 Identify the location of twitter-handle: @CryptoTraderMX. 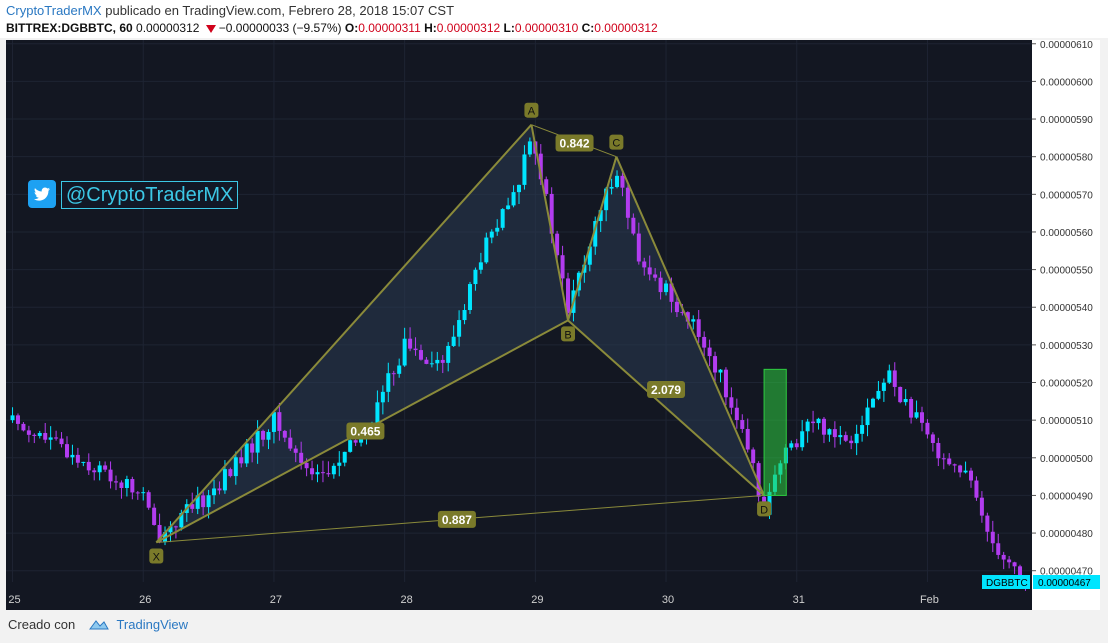
(150, 195).